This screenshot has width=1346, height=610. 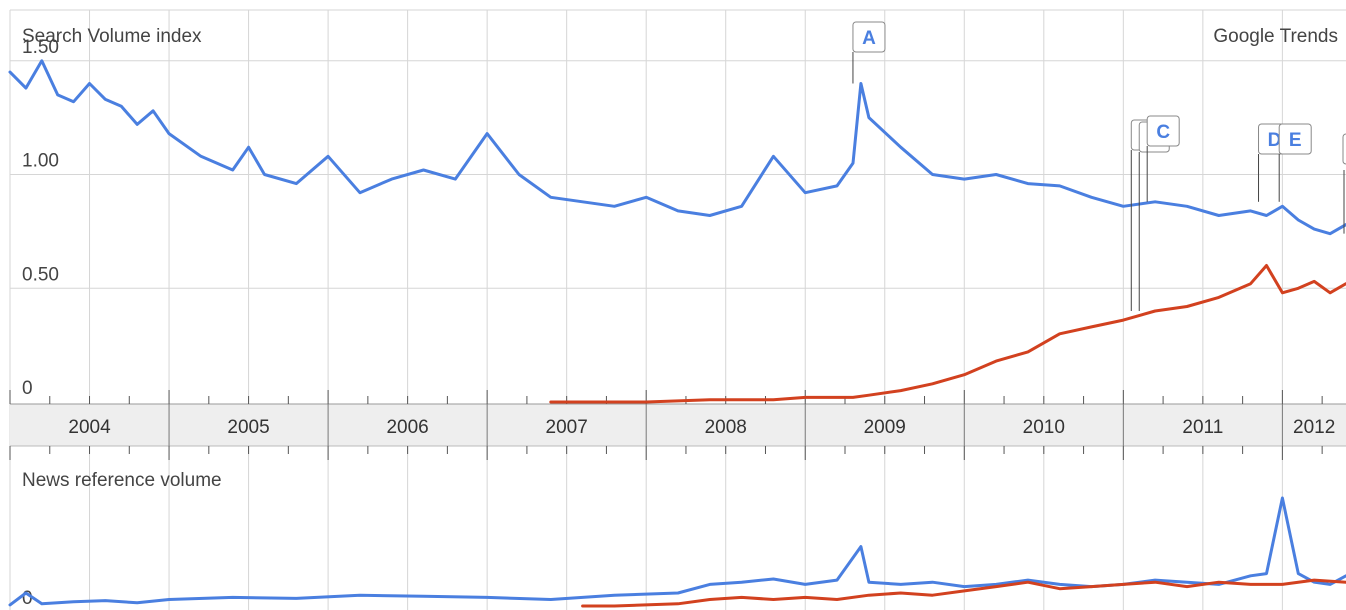 I want to click on y-axis-title: Search Volume index, so click(x=112, y=36).